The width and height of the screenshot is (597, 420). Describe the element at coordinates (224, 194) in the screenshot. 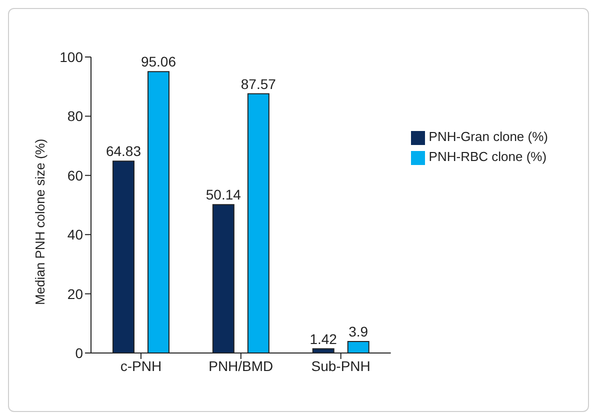

I see `data-label: 50.14` at that location.